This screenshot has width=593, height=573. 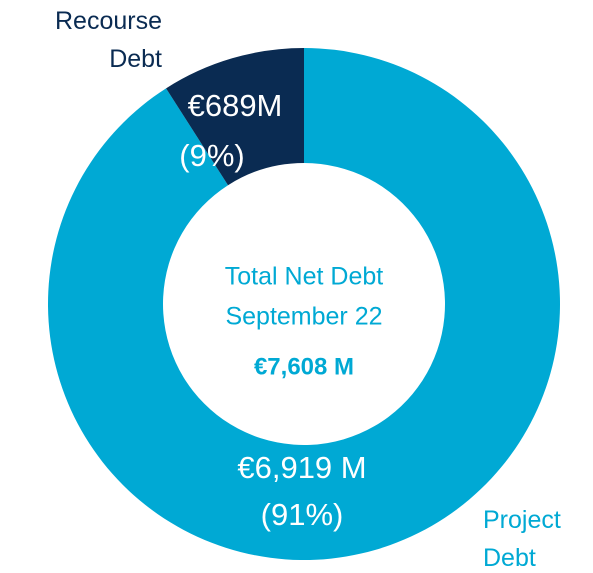 I want to click on percent-label: (9%), so click(x=211, y=155).